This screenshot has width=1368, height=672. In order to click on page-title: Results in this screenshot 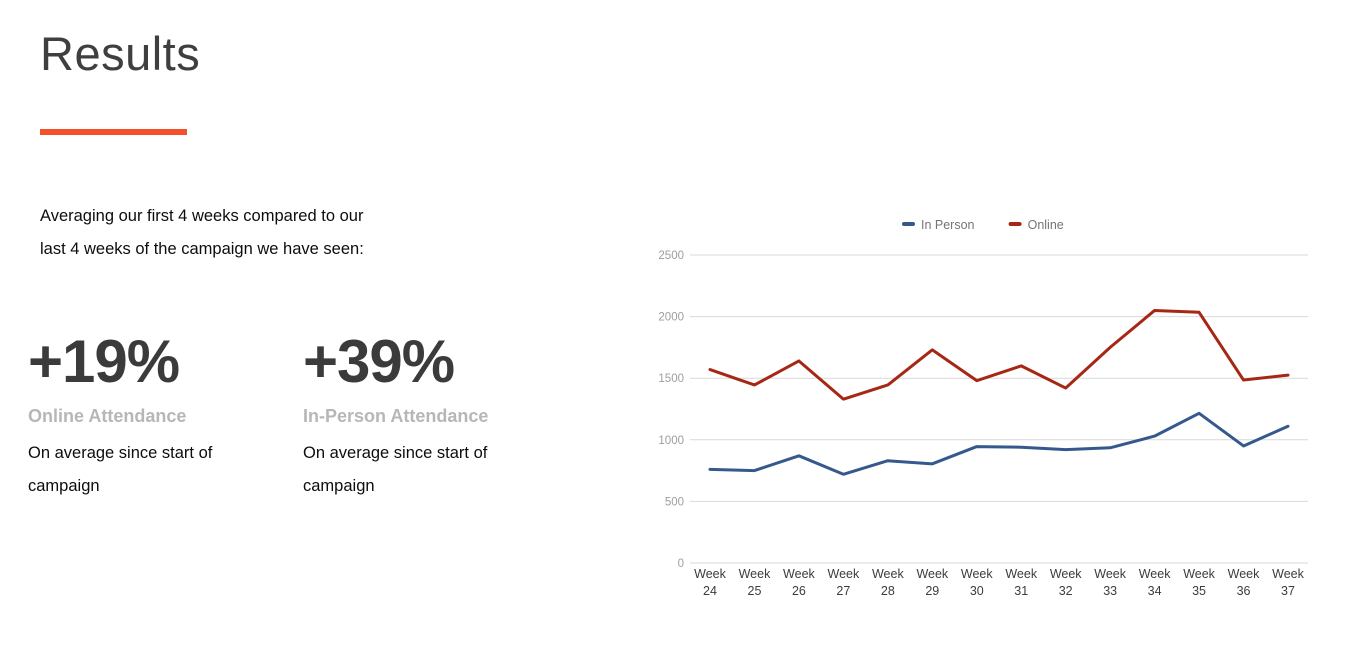, I will do `click(120, 53)`.